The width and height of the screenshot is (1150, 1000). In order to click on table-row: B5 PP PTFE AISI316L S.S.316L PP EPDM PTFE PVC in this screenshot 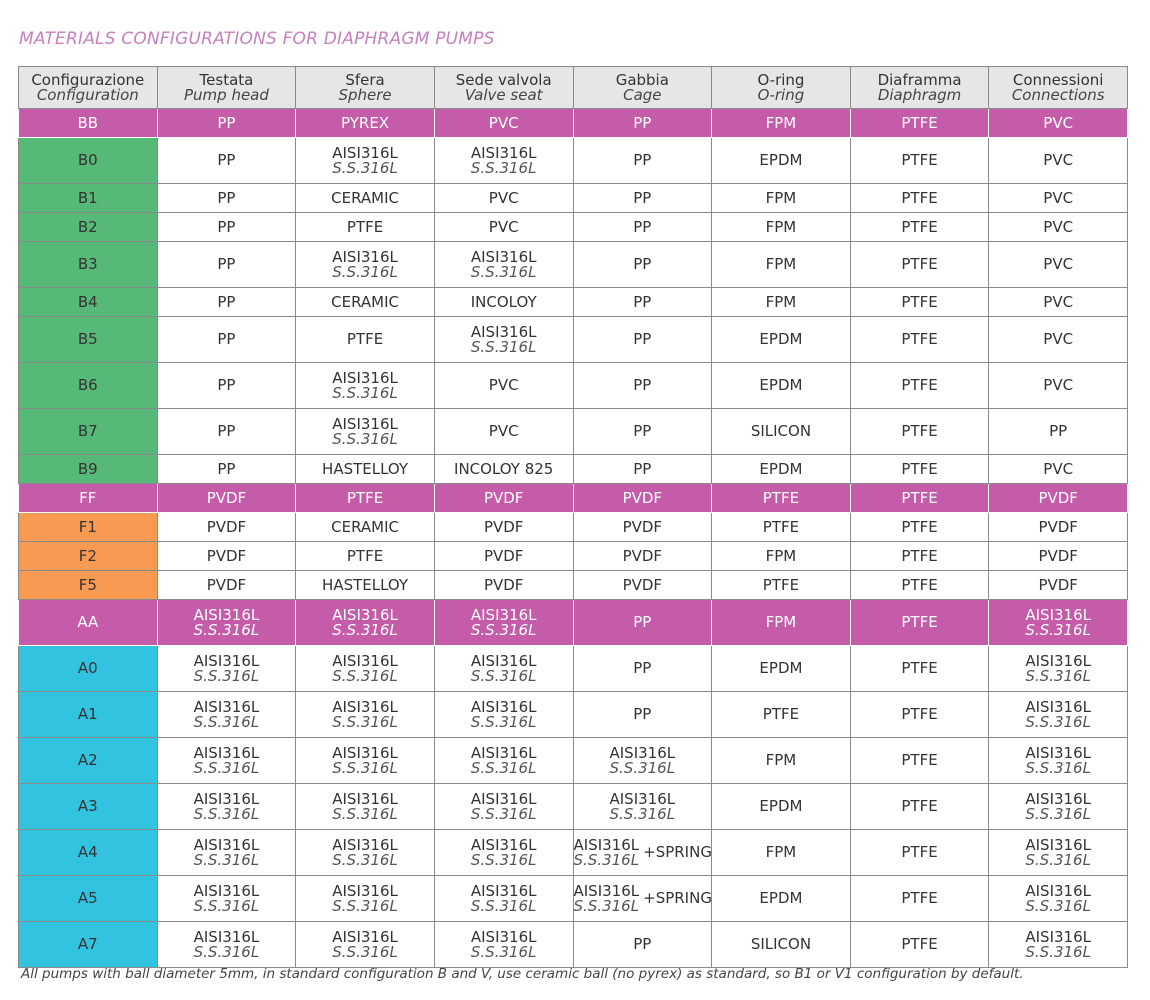, I will do `click(573, 339)`.